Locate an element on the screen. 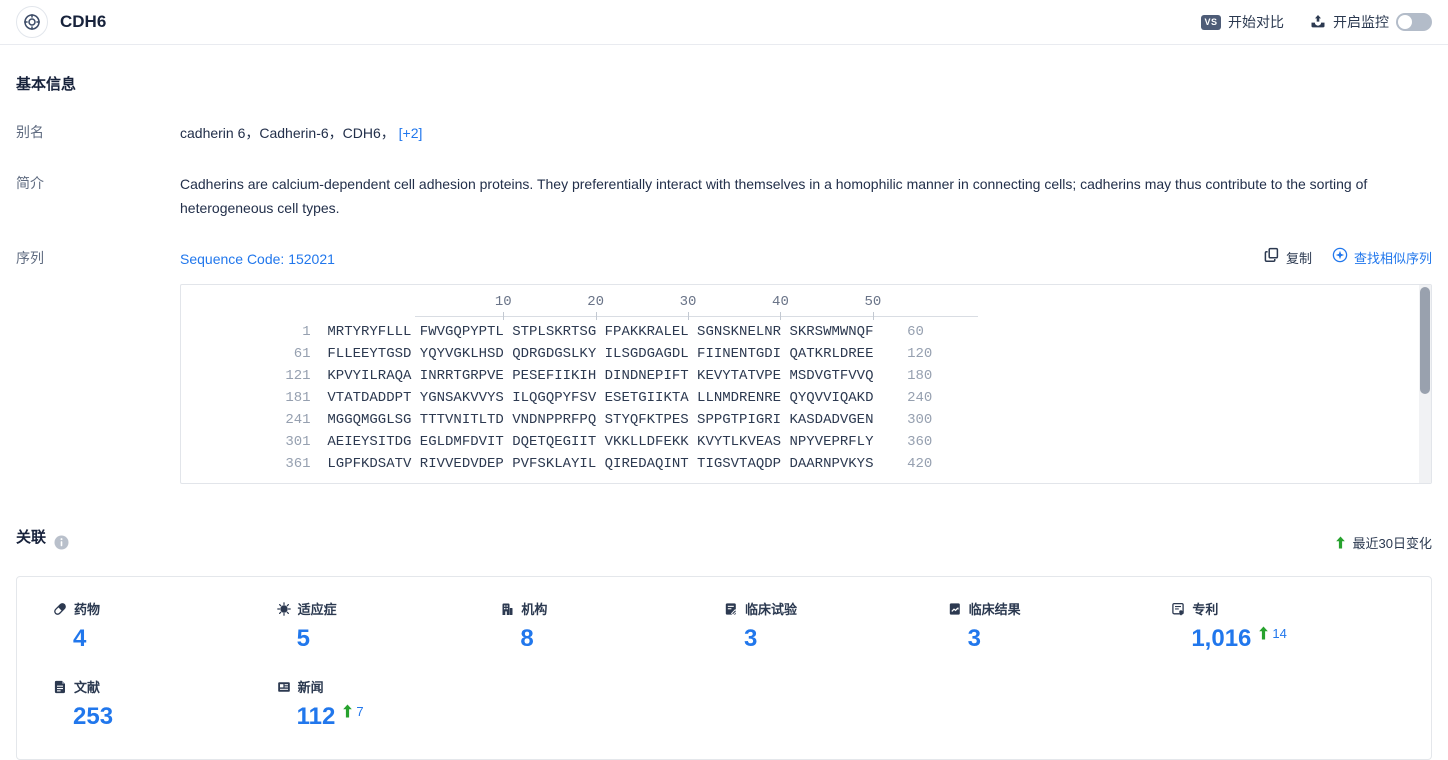  recent-change-indicator: 最近30日变化 is located at coordinates (1383, 542).